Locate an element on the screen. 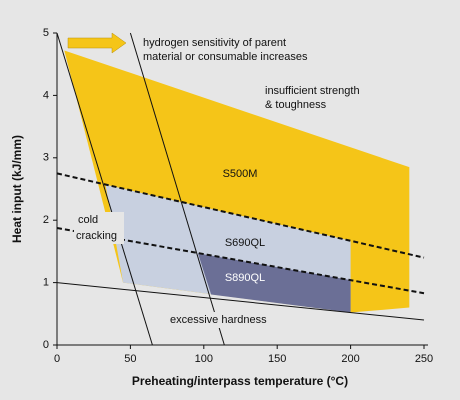  y-tick-label: 1 is located at coordinates (46, 283).